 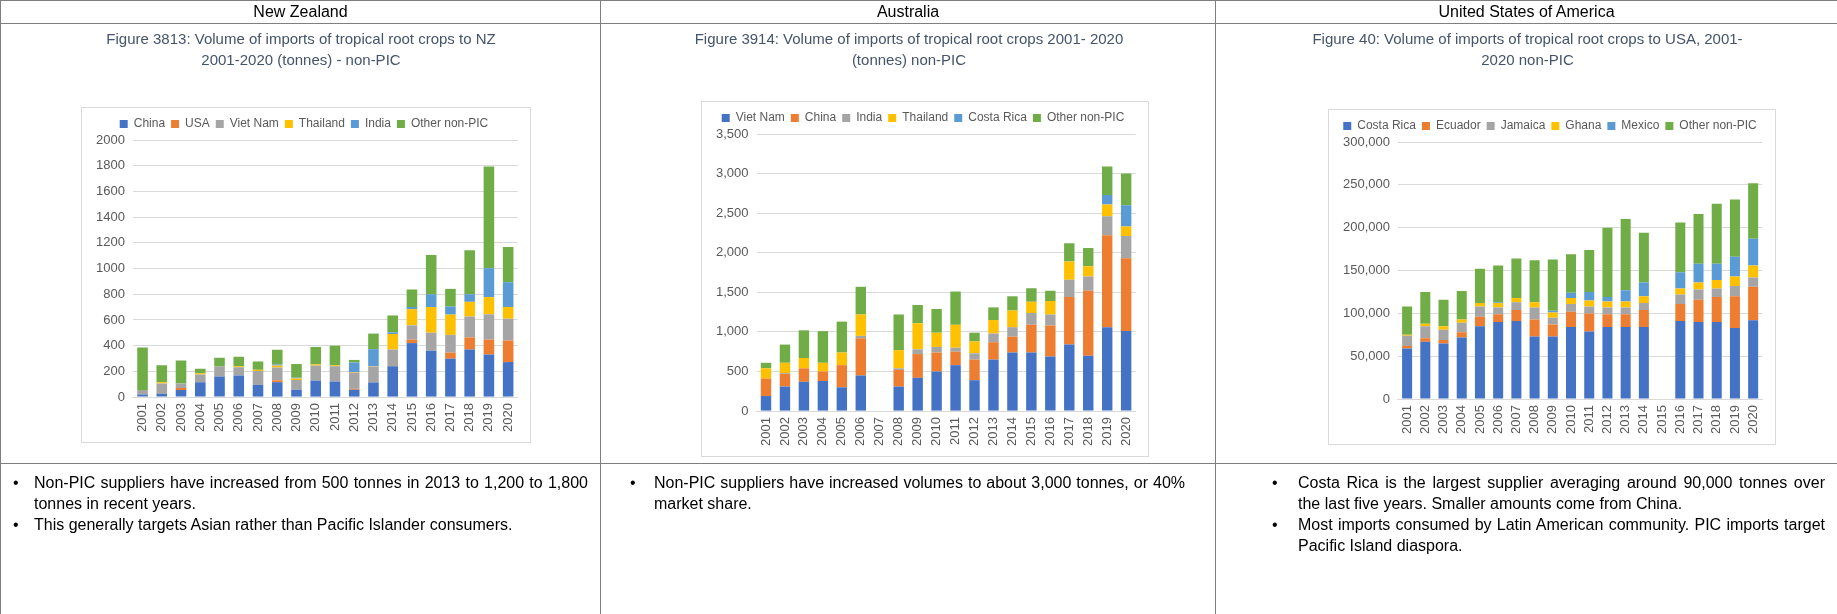 What do you see at coordinates (114, 319) in the screenshot?
I see `y-tick-label: 600` at bounding box center [114, 319].